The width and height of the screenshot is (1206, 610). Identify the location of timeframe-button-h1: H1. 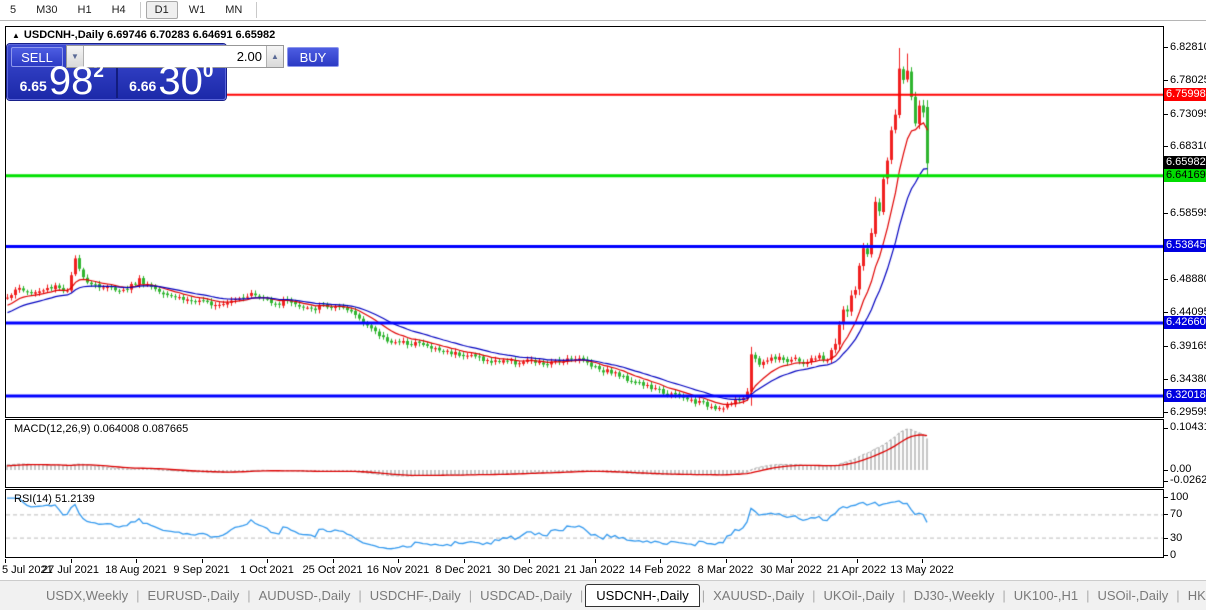
(84, 10).